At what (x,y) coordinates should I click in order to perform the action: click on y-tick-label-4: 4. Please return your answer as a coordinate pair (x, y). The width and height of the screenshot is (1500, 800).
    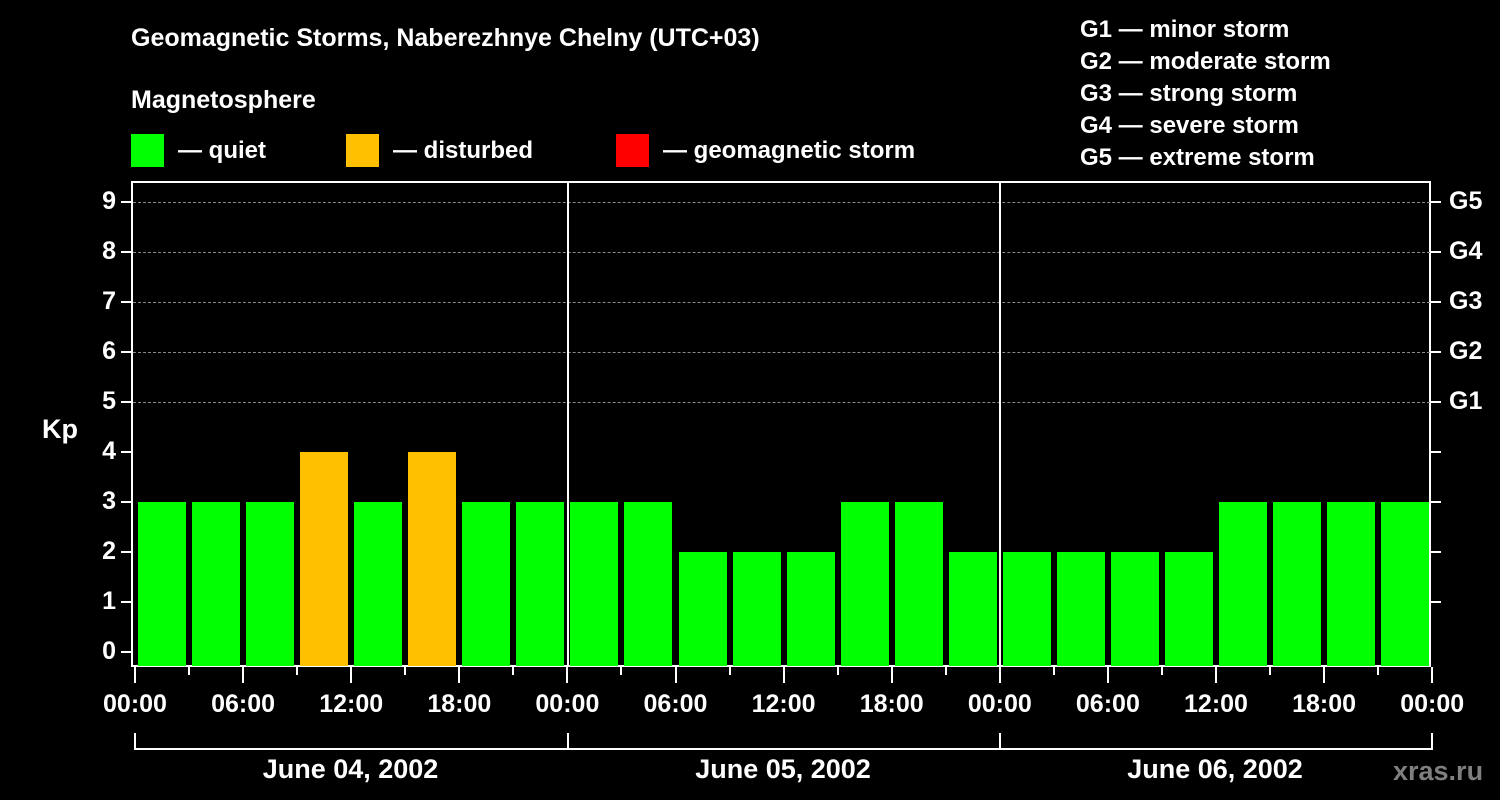
    Looking at the image, I should click on (109, 451).